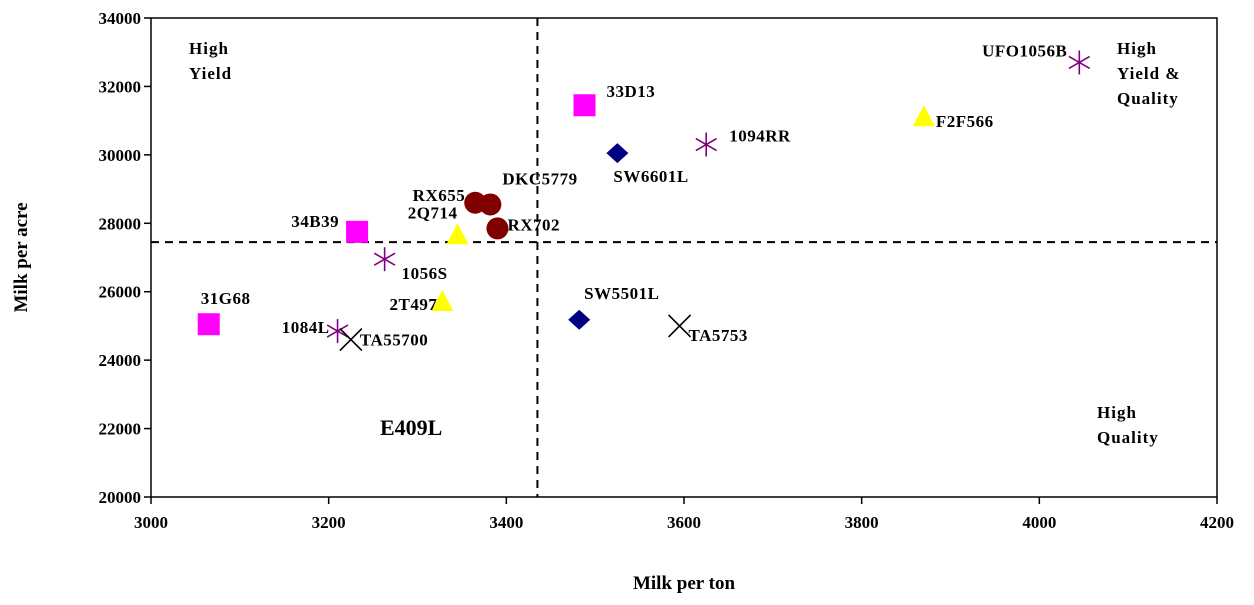  Describe the element at coordinates (1149, 73) in the screenshot. I see `quadrant-label-2: High Yield & Quality` at that location.